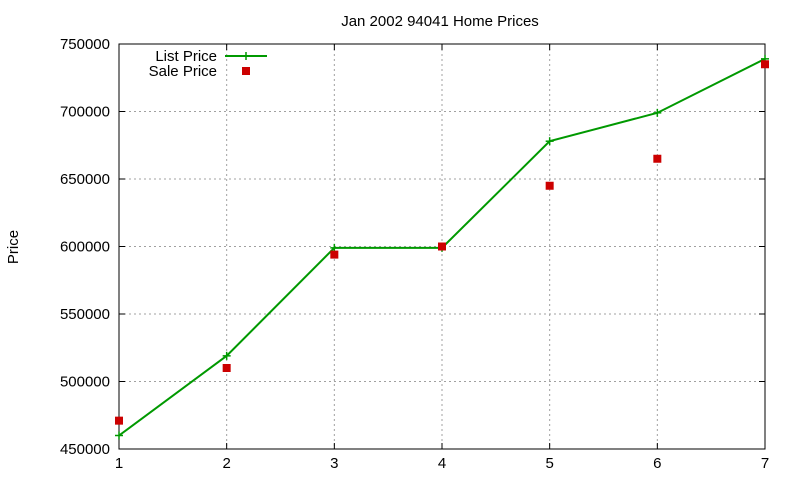  I want to click on x-tick-label: 4, so click(442, 463).